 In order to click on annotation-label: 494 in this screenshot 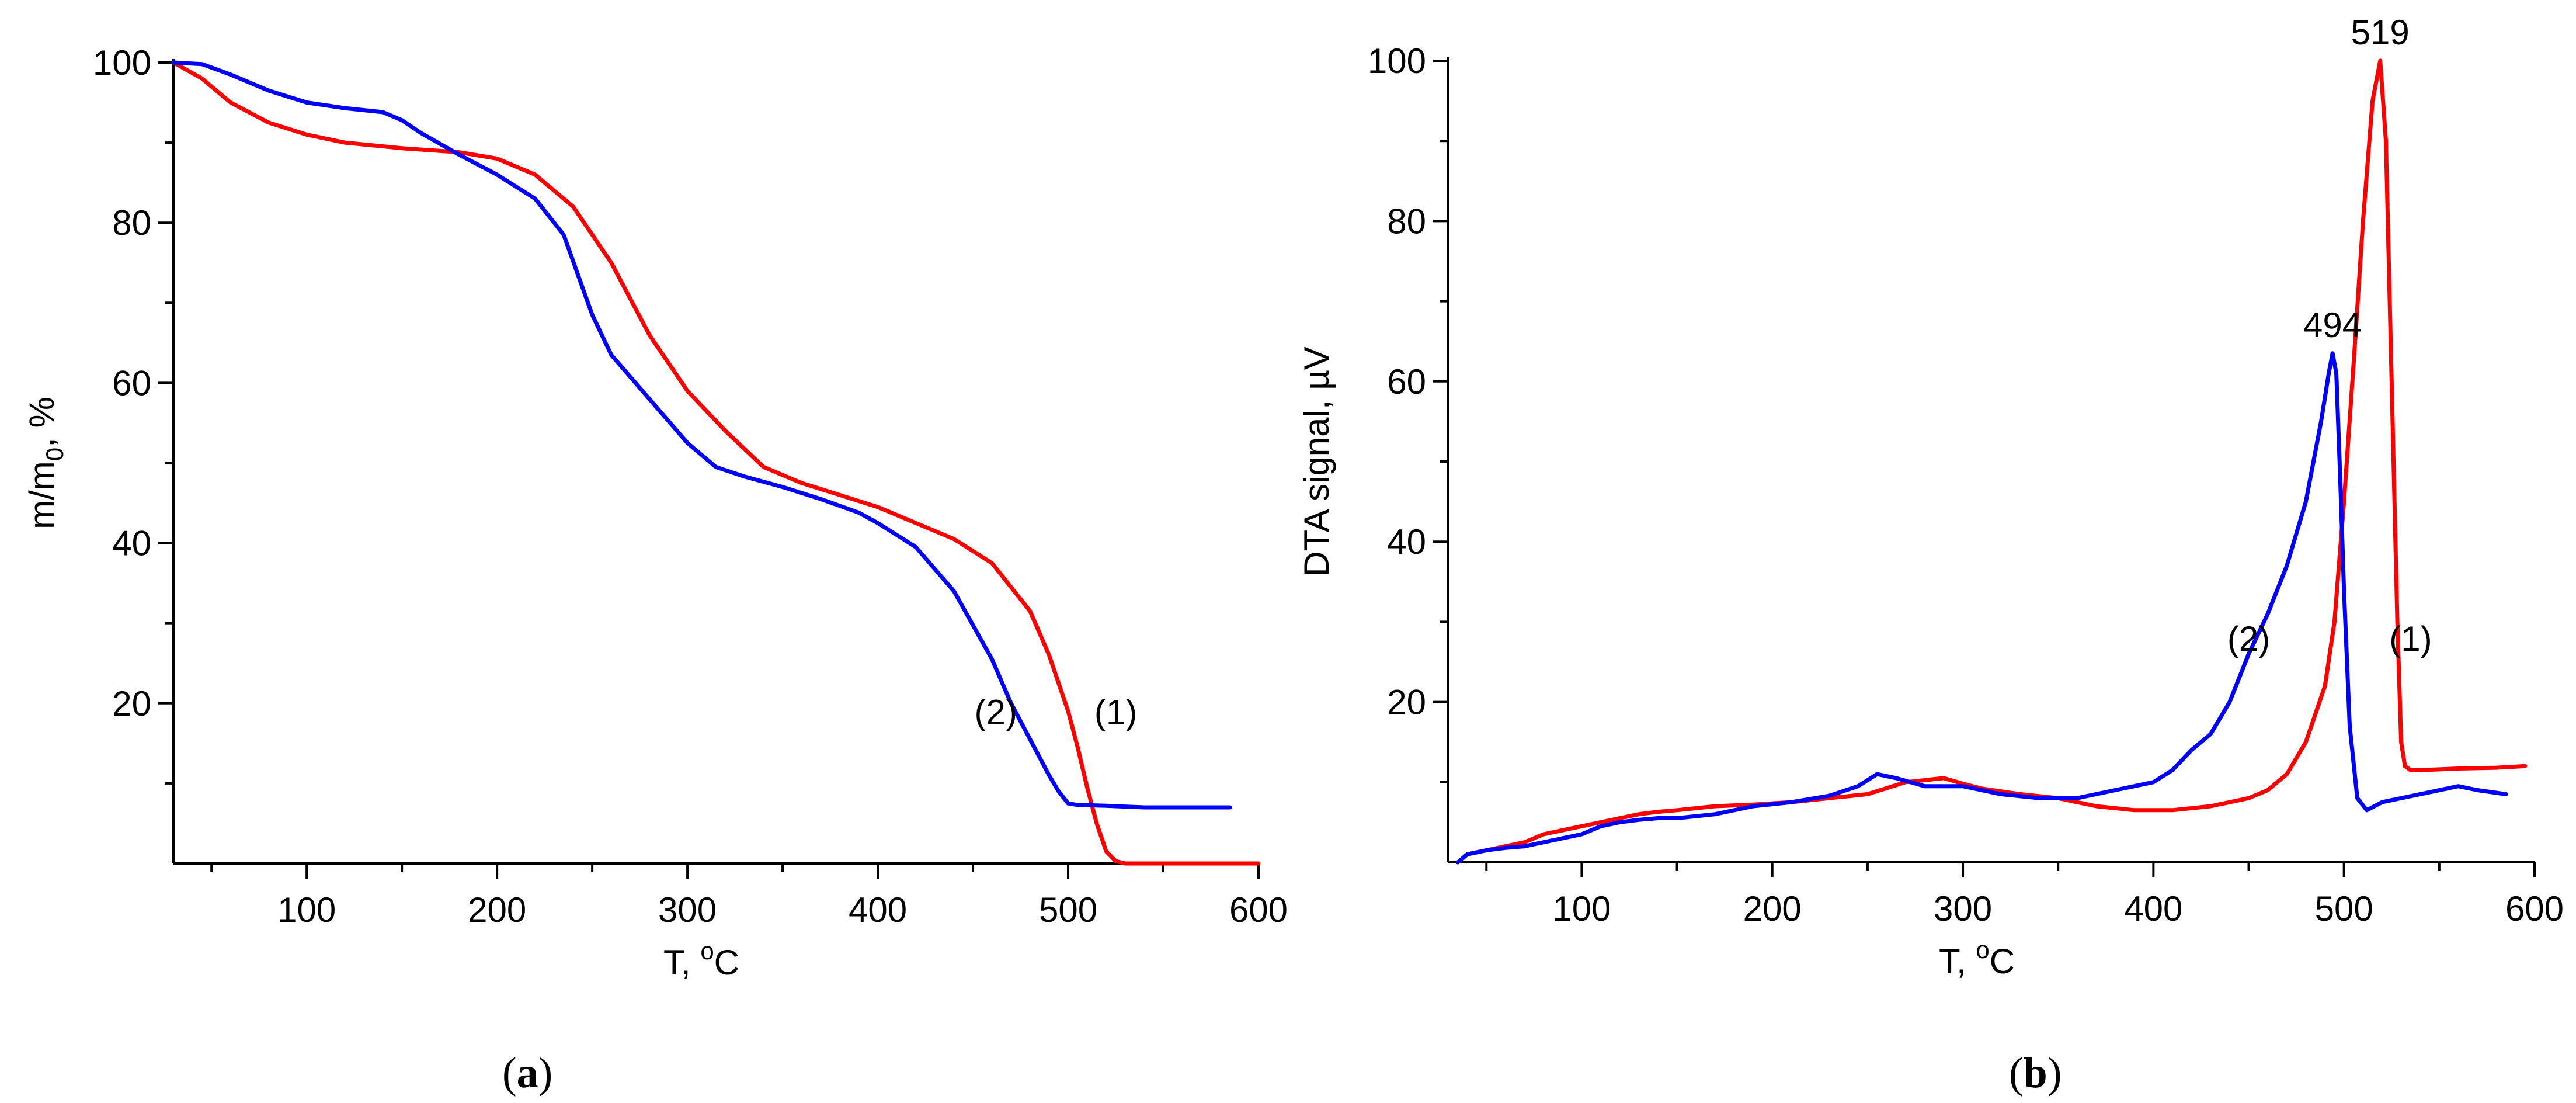, I will do `click(2333, 325)`.